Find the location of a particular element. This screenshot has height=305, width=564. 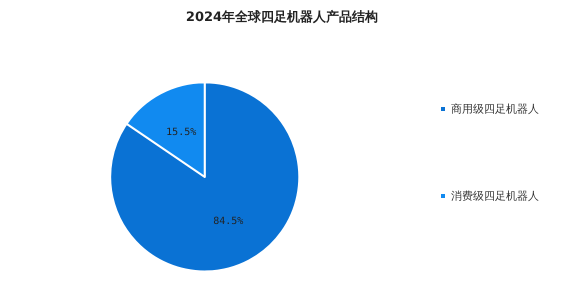

data-label: 15.5% is located at coordinates (181, 132).